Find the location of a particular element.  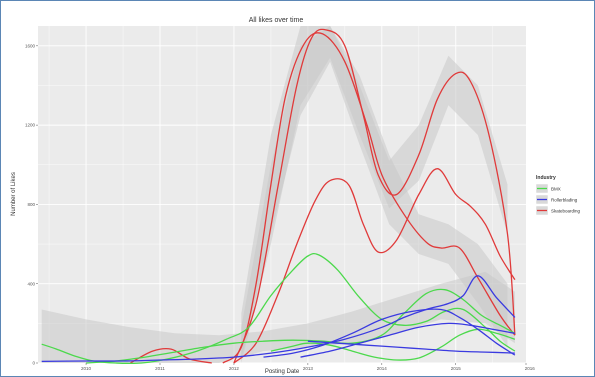

x-tick-label: 2011 is located at coordinates (160, 368).